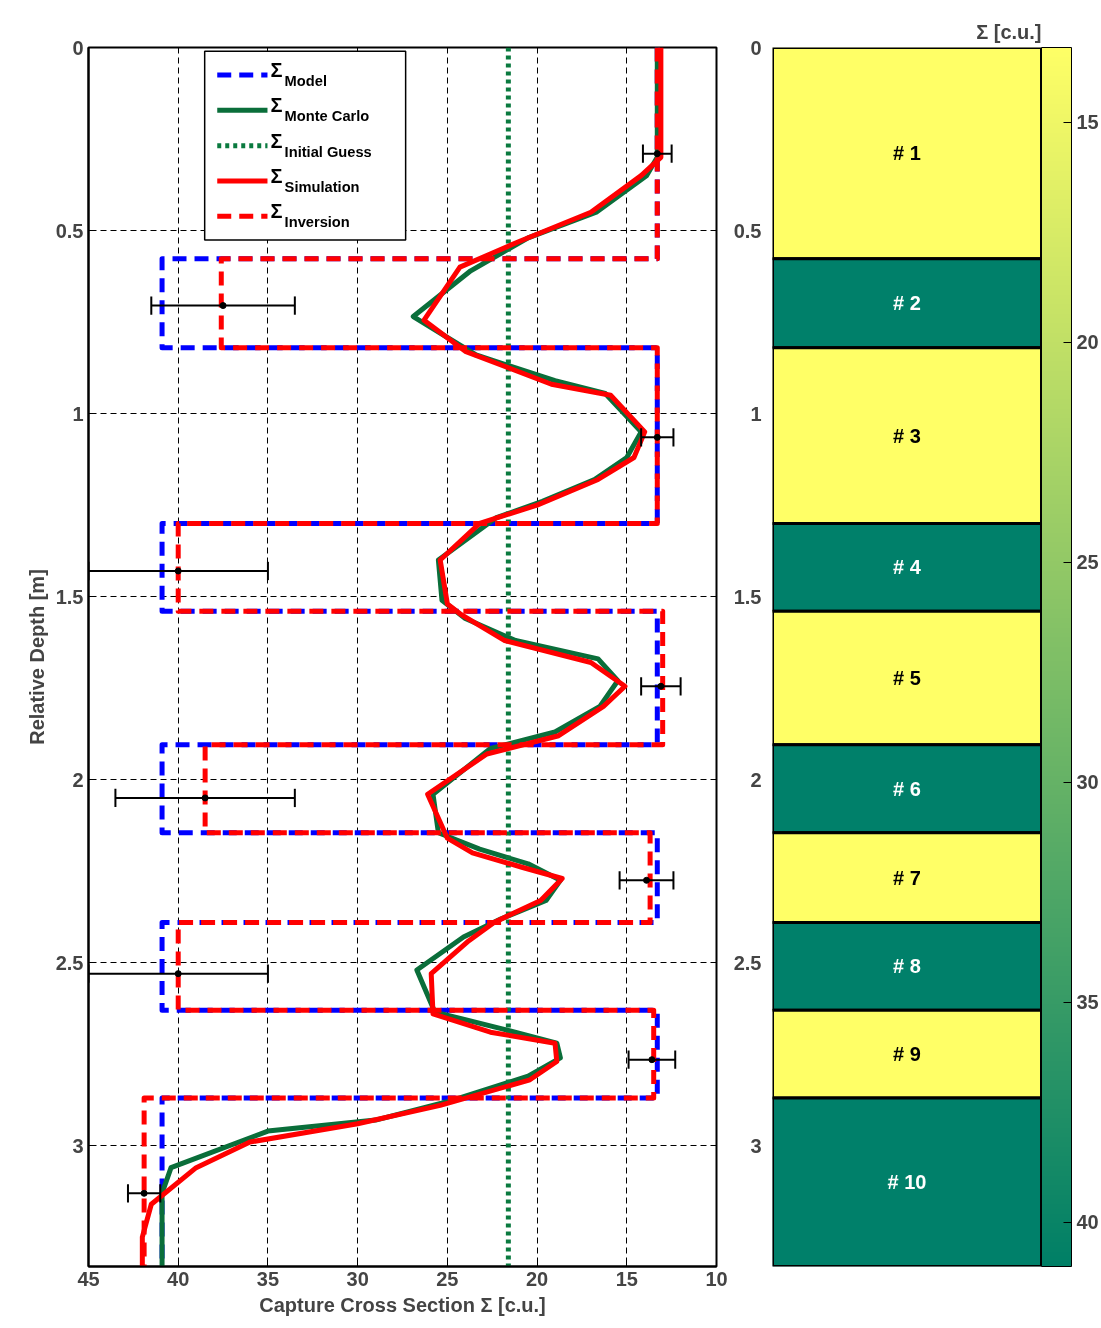 Image resolution: width=1101 pixels, height=1328 pixels. Describe the element at coordinates (907, 788) in the screenshot. I see `series-label: # 6` at that location.